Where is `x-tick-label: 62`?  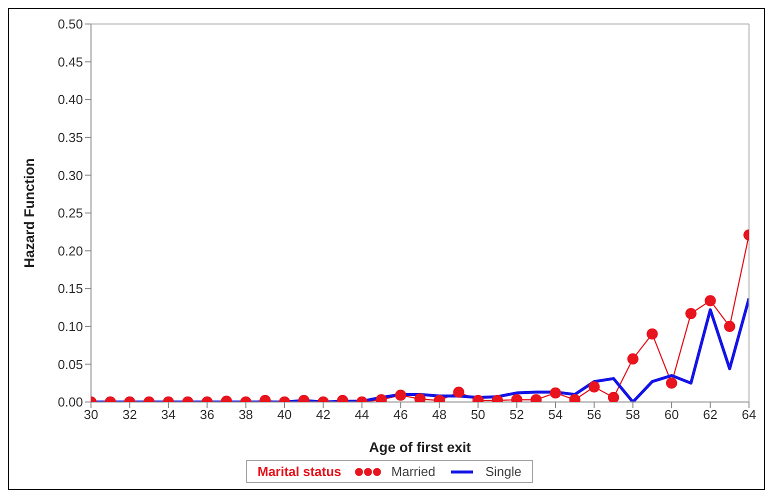
x-tick-label: 62 is located at coordinates (710, 414).